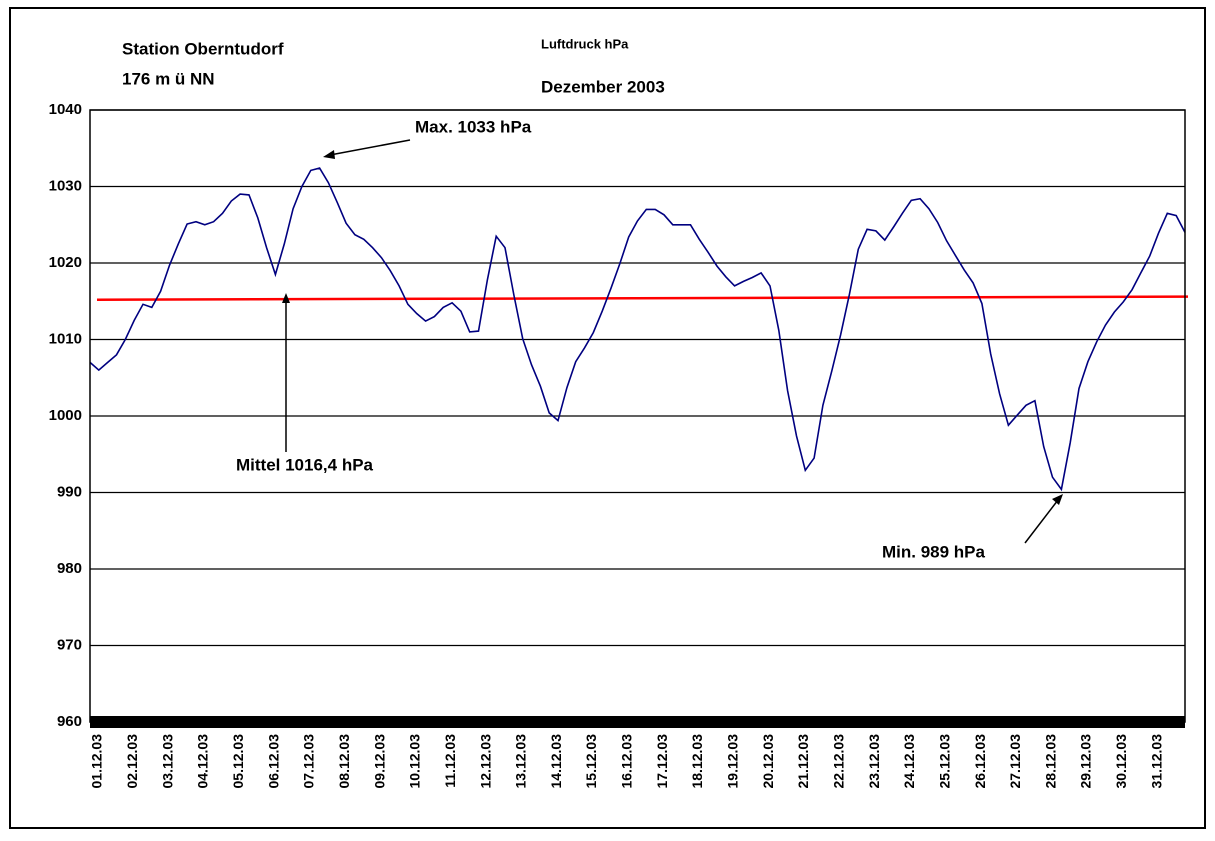 The height and width of the screenshot is (841, 1215). I want to click on annotation: Max. 1033 hPa, so click(473, 126).